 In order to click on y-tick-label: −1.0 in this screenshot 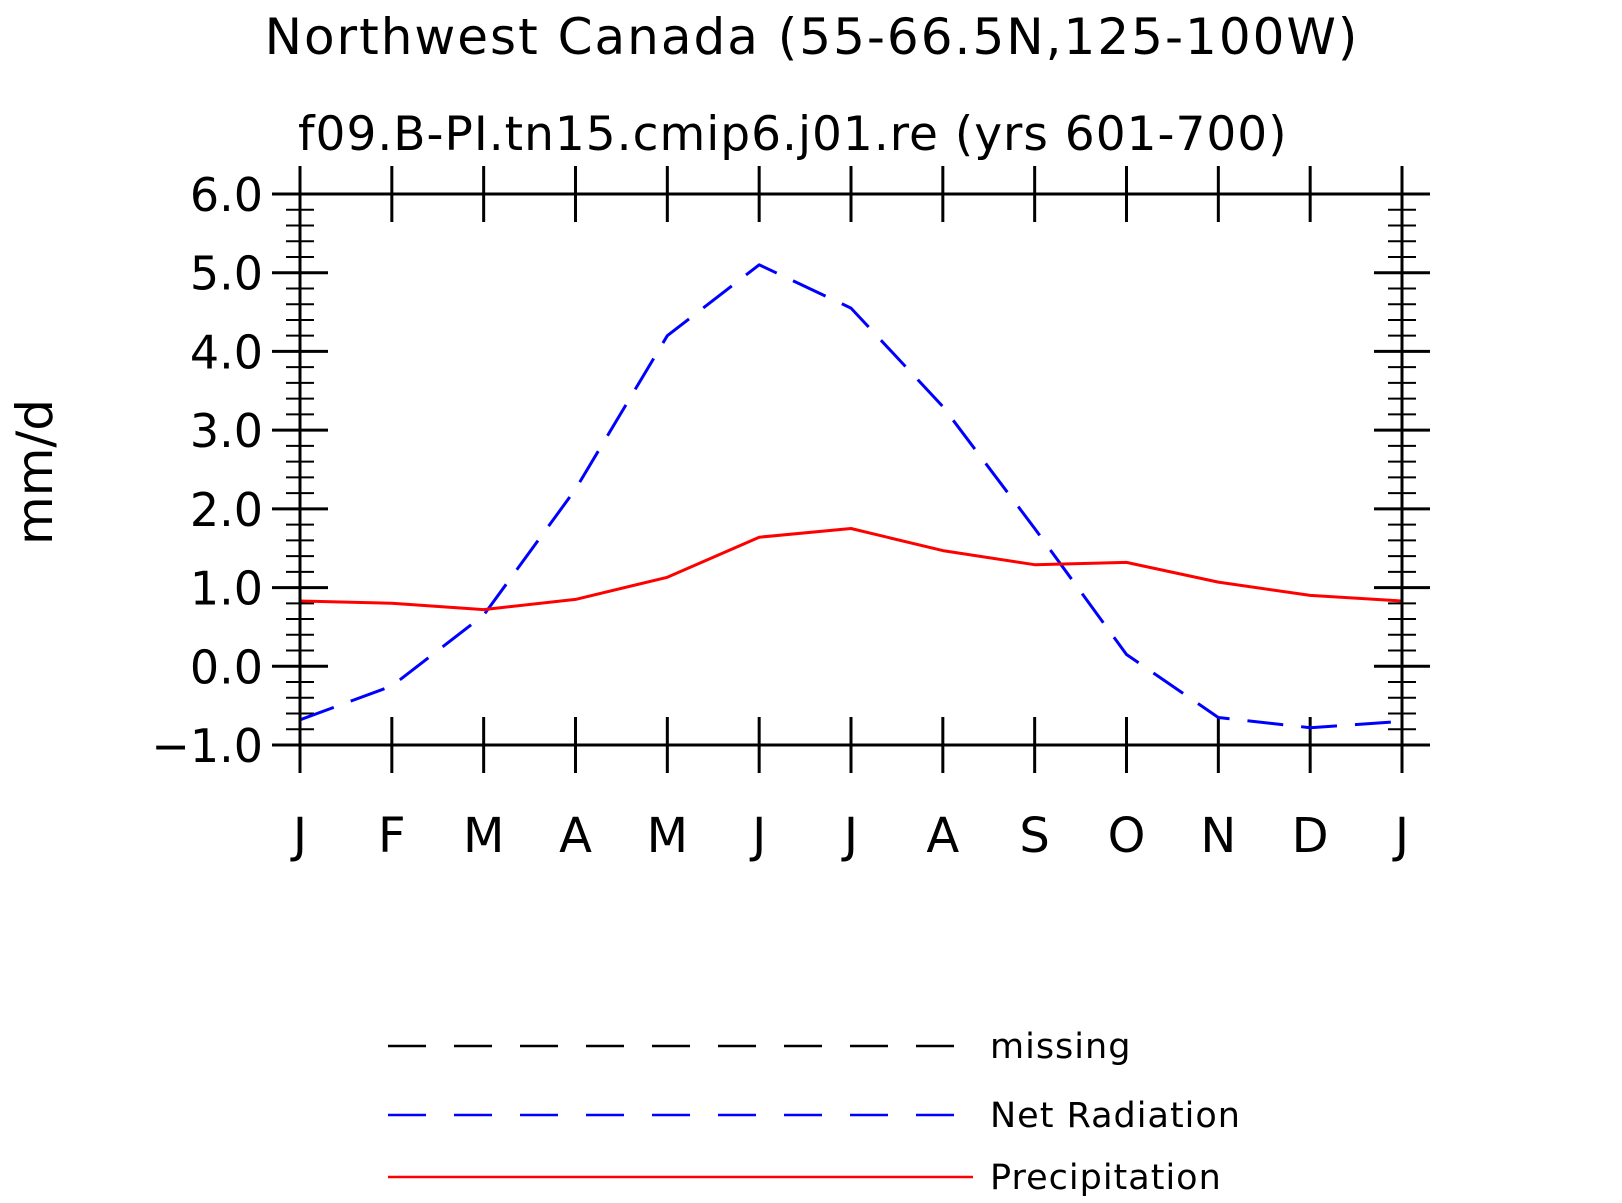, I will do `click(207, 746)`.